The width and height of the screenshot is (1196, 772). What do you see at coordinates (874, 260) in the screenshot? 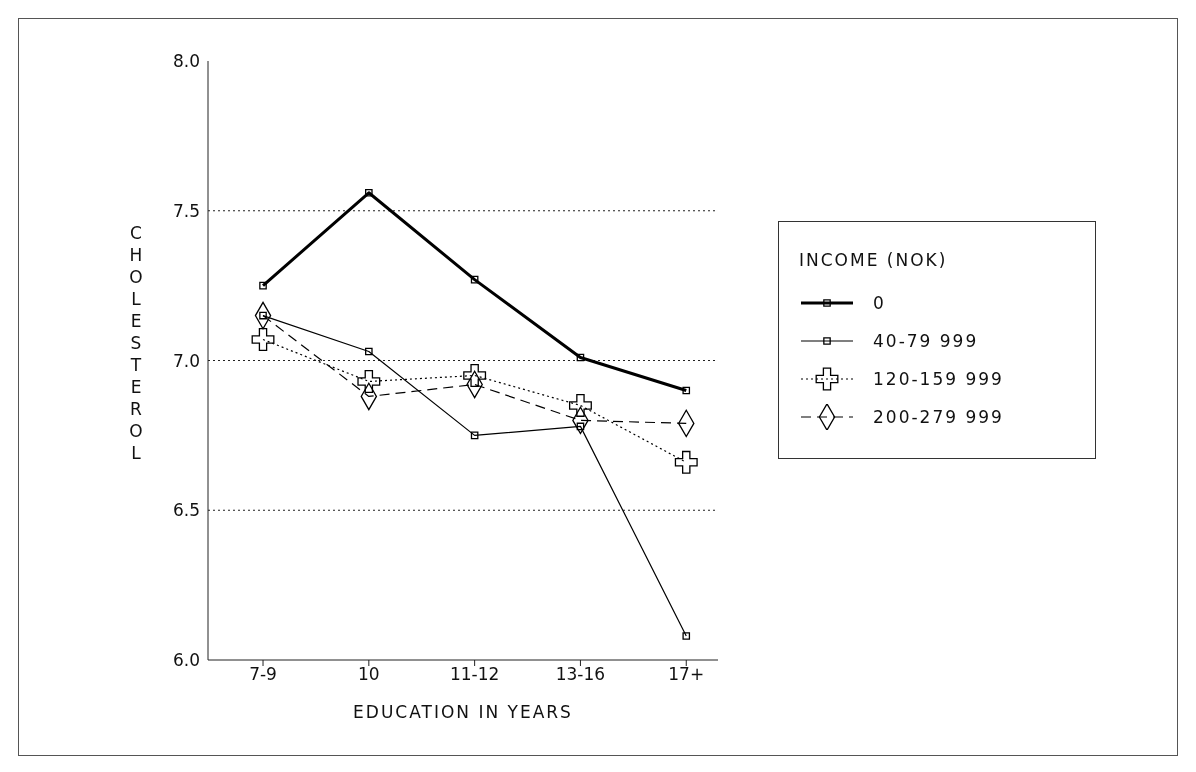
I see `legend-title: INCOME (NOK)` at bounding box center [874, 260].